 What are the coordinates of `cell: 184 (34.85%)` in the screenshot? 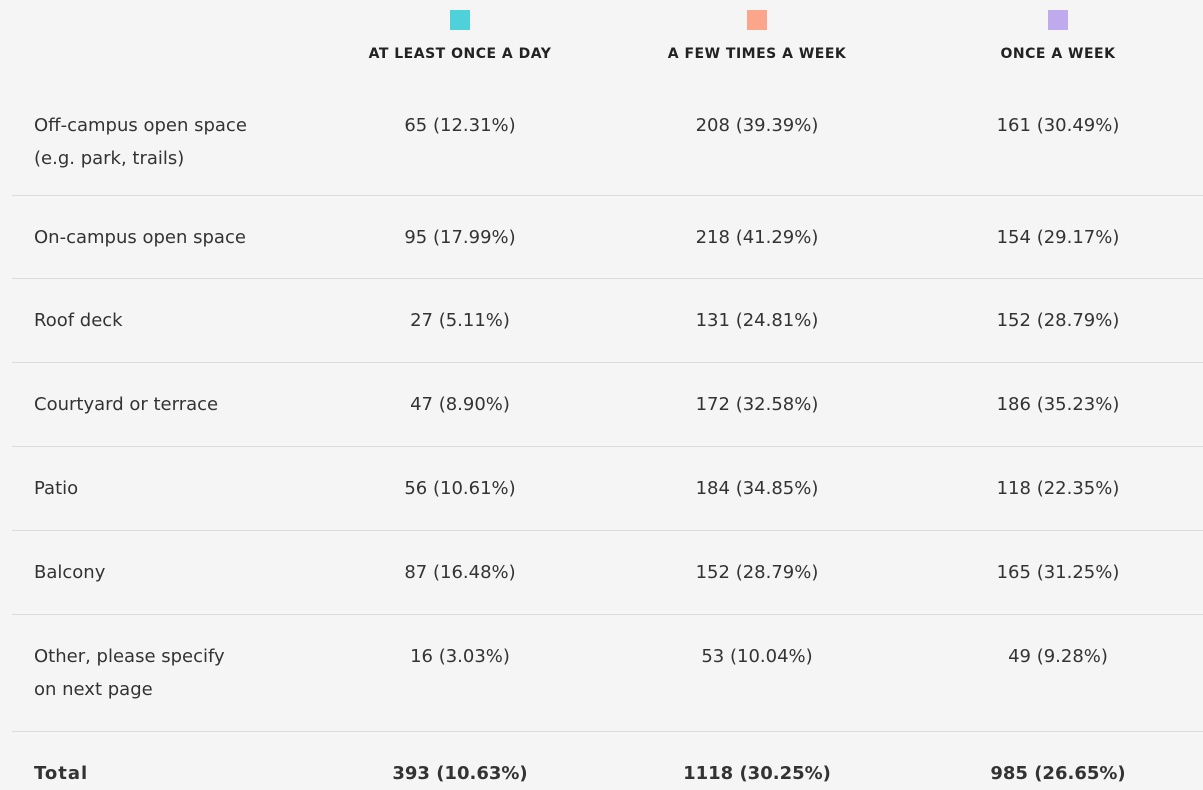 It's located at (757, 488).